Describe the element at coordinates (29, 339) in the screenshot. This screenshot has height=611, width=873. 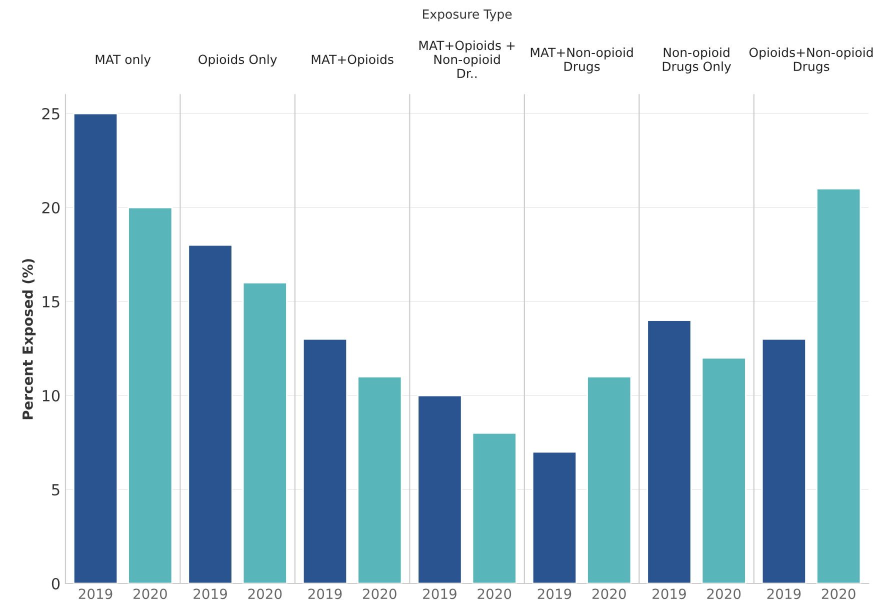
I see `y-axis-title: Percent Exposed (%)` at that location.